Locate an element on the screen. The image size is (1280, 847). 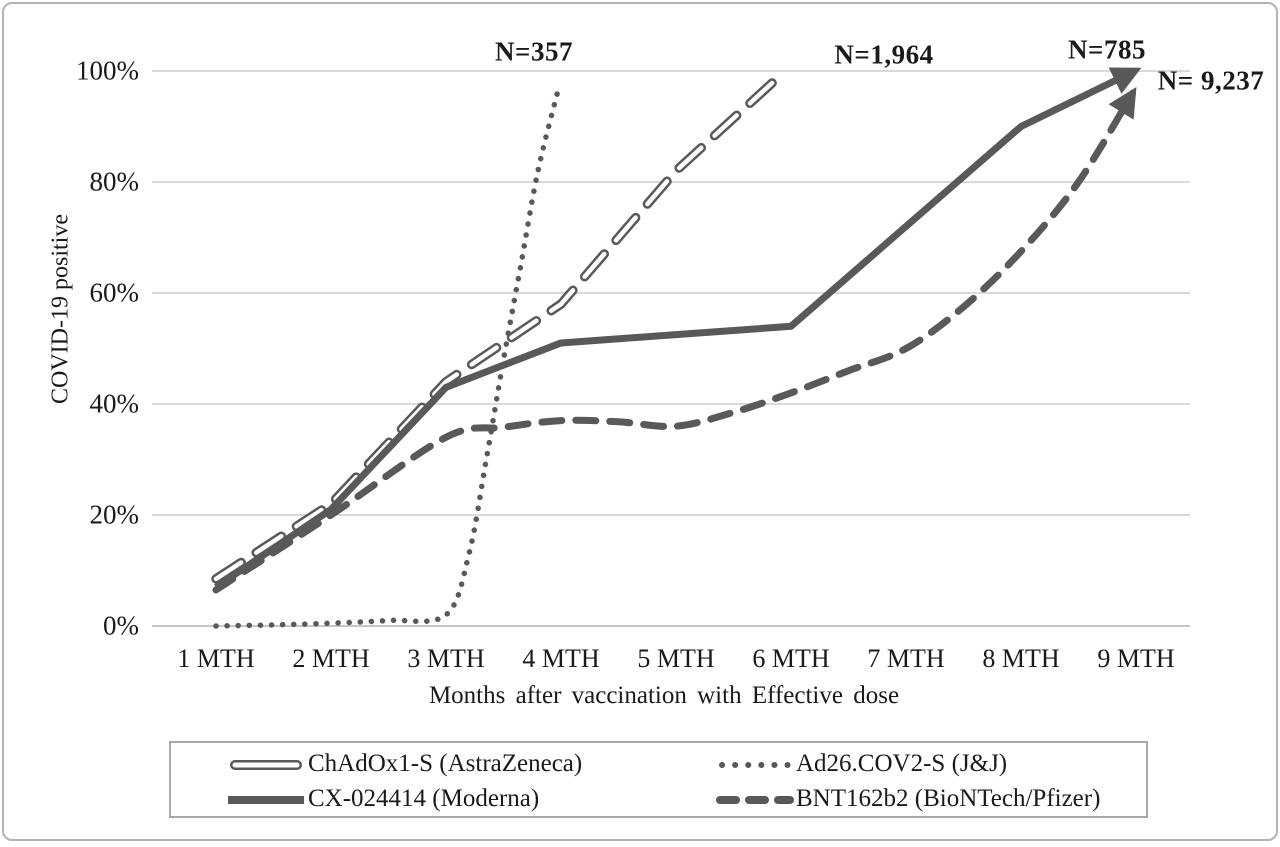
legend-label: ChAdOx1-S (AstraZeneca) is located at coordinates (445, 763).